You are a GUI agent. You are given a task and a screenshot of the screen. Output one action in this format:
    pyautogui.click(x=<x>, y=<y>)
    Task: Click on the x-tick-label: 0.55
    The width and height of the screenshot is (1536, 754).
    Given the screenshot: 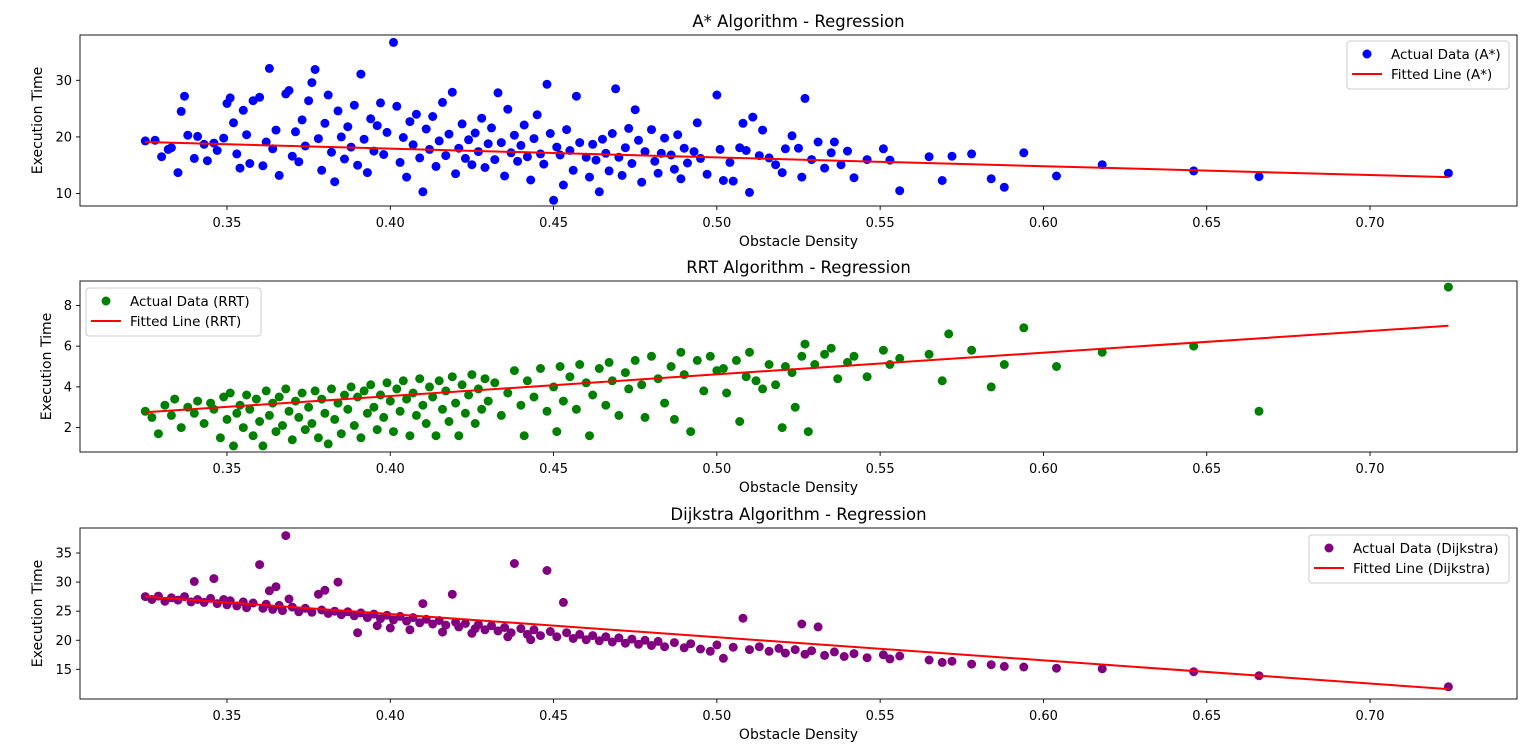 What is the action you would take?
    pyautogui.click(x=880, y=469)
    